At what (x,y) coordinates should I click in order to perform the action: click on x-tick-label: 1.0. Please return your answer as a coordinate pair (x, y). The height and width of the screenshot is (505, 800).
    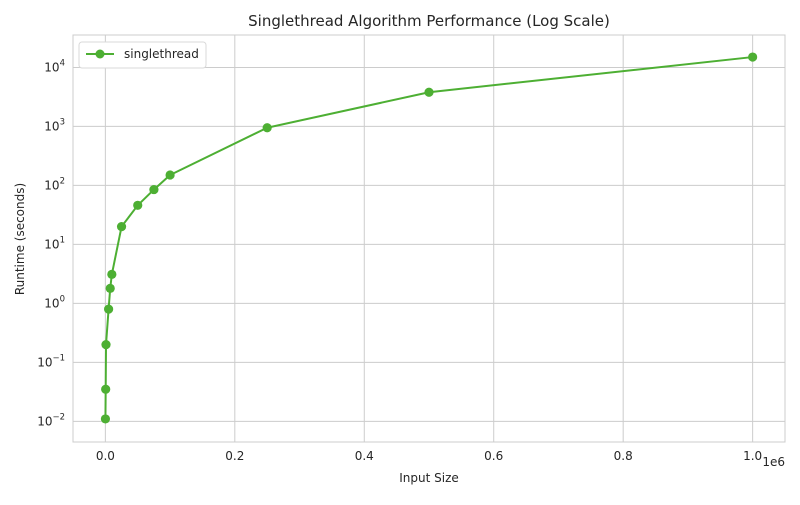
    Looking at the image, I should click on (752, 456).